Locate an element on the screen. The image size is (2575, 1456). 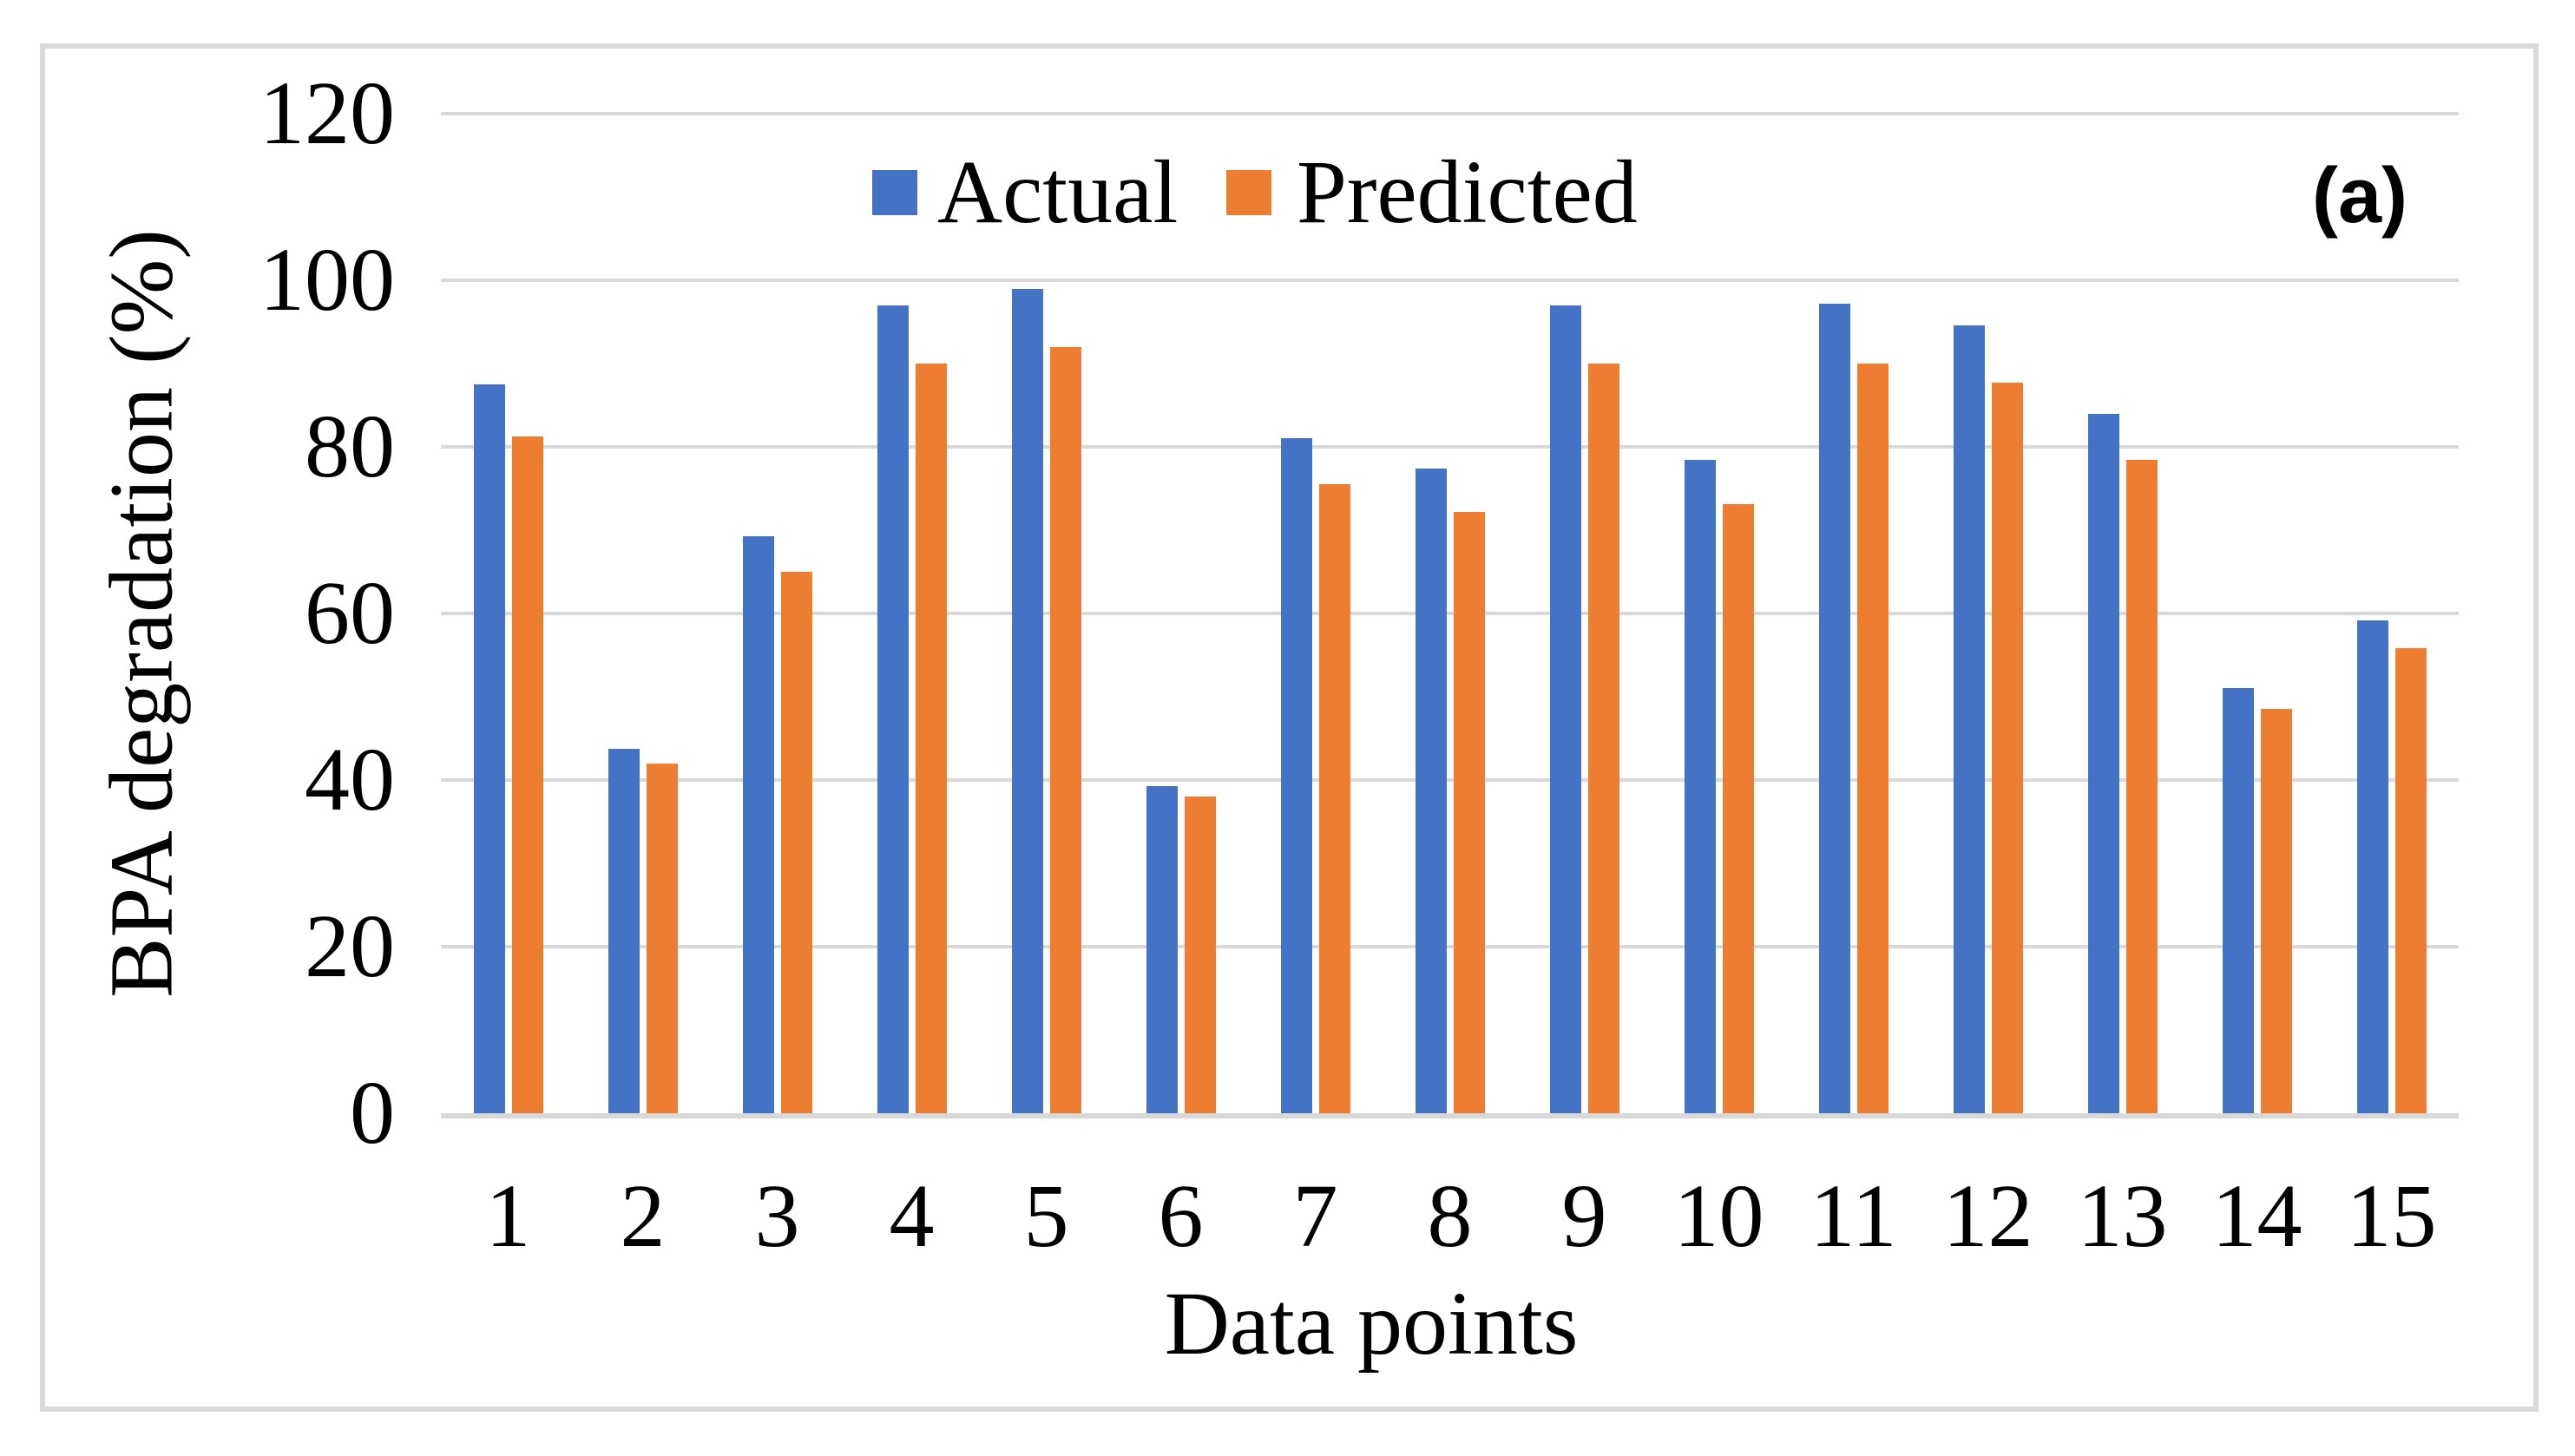
x-tick-label-13: 13 is located at coordinates (2122, 1216).